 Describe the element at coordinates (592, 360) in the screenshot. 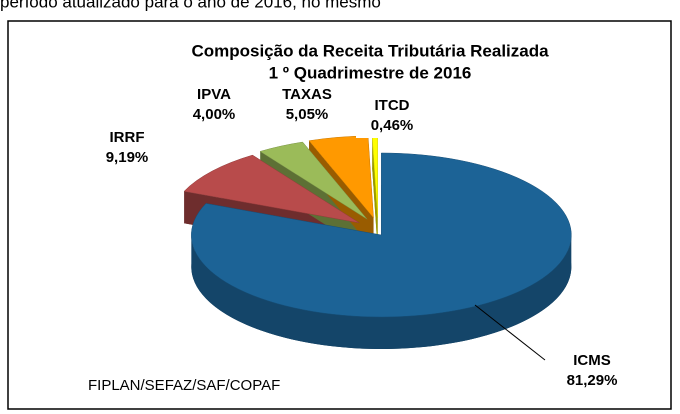

I see `category-label: ICMS` at that location.